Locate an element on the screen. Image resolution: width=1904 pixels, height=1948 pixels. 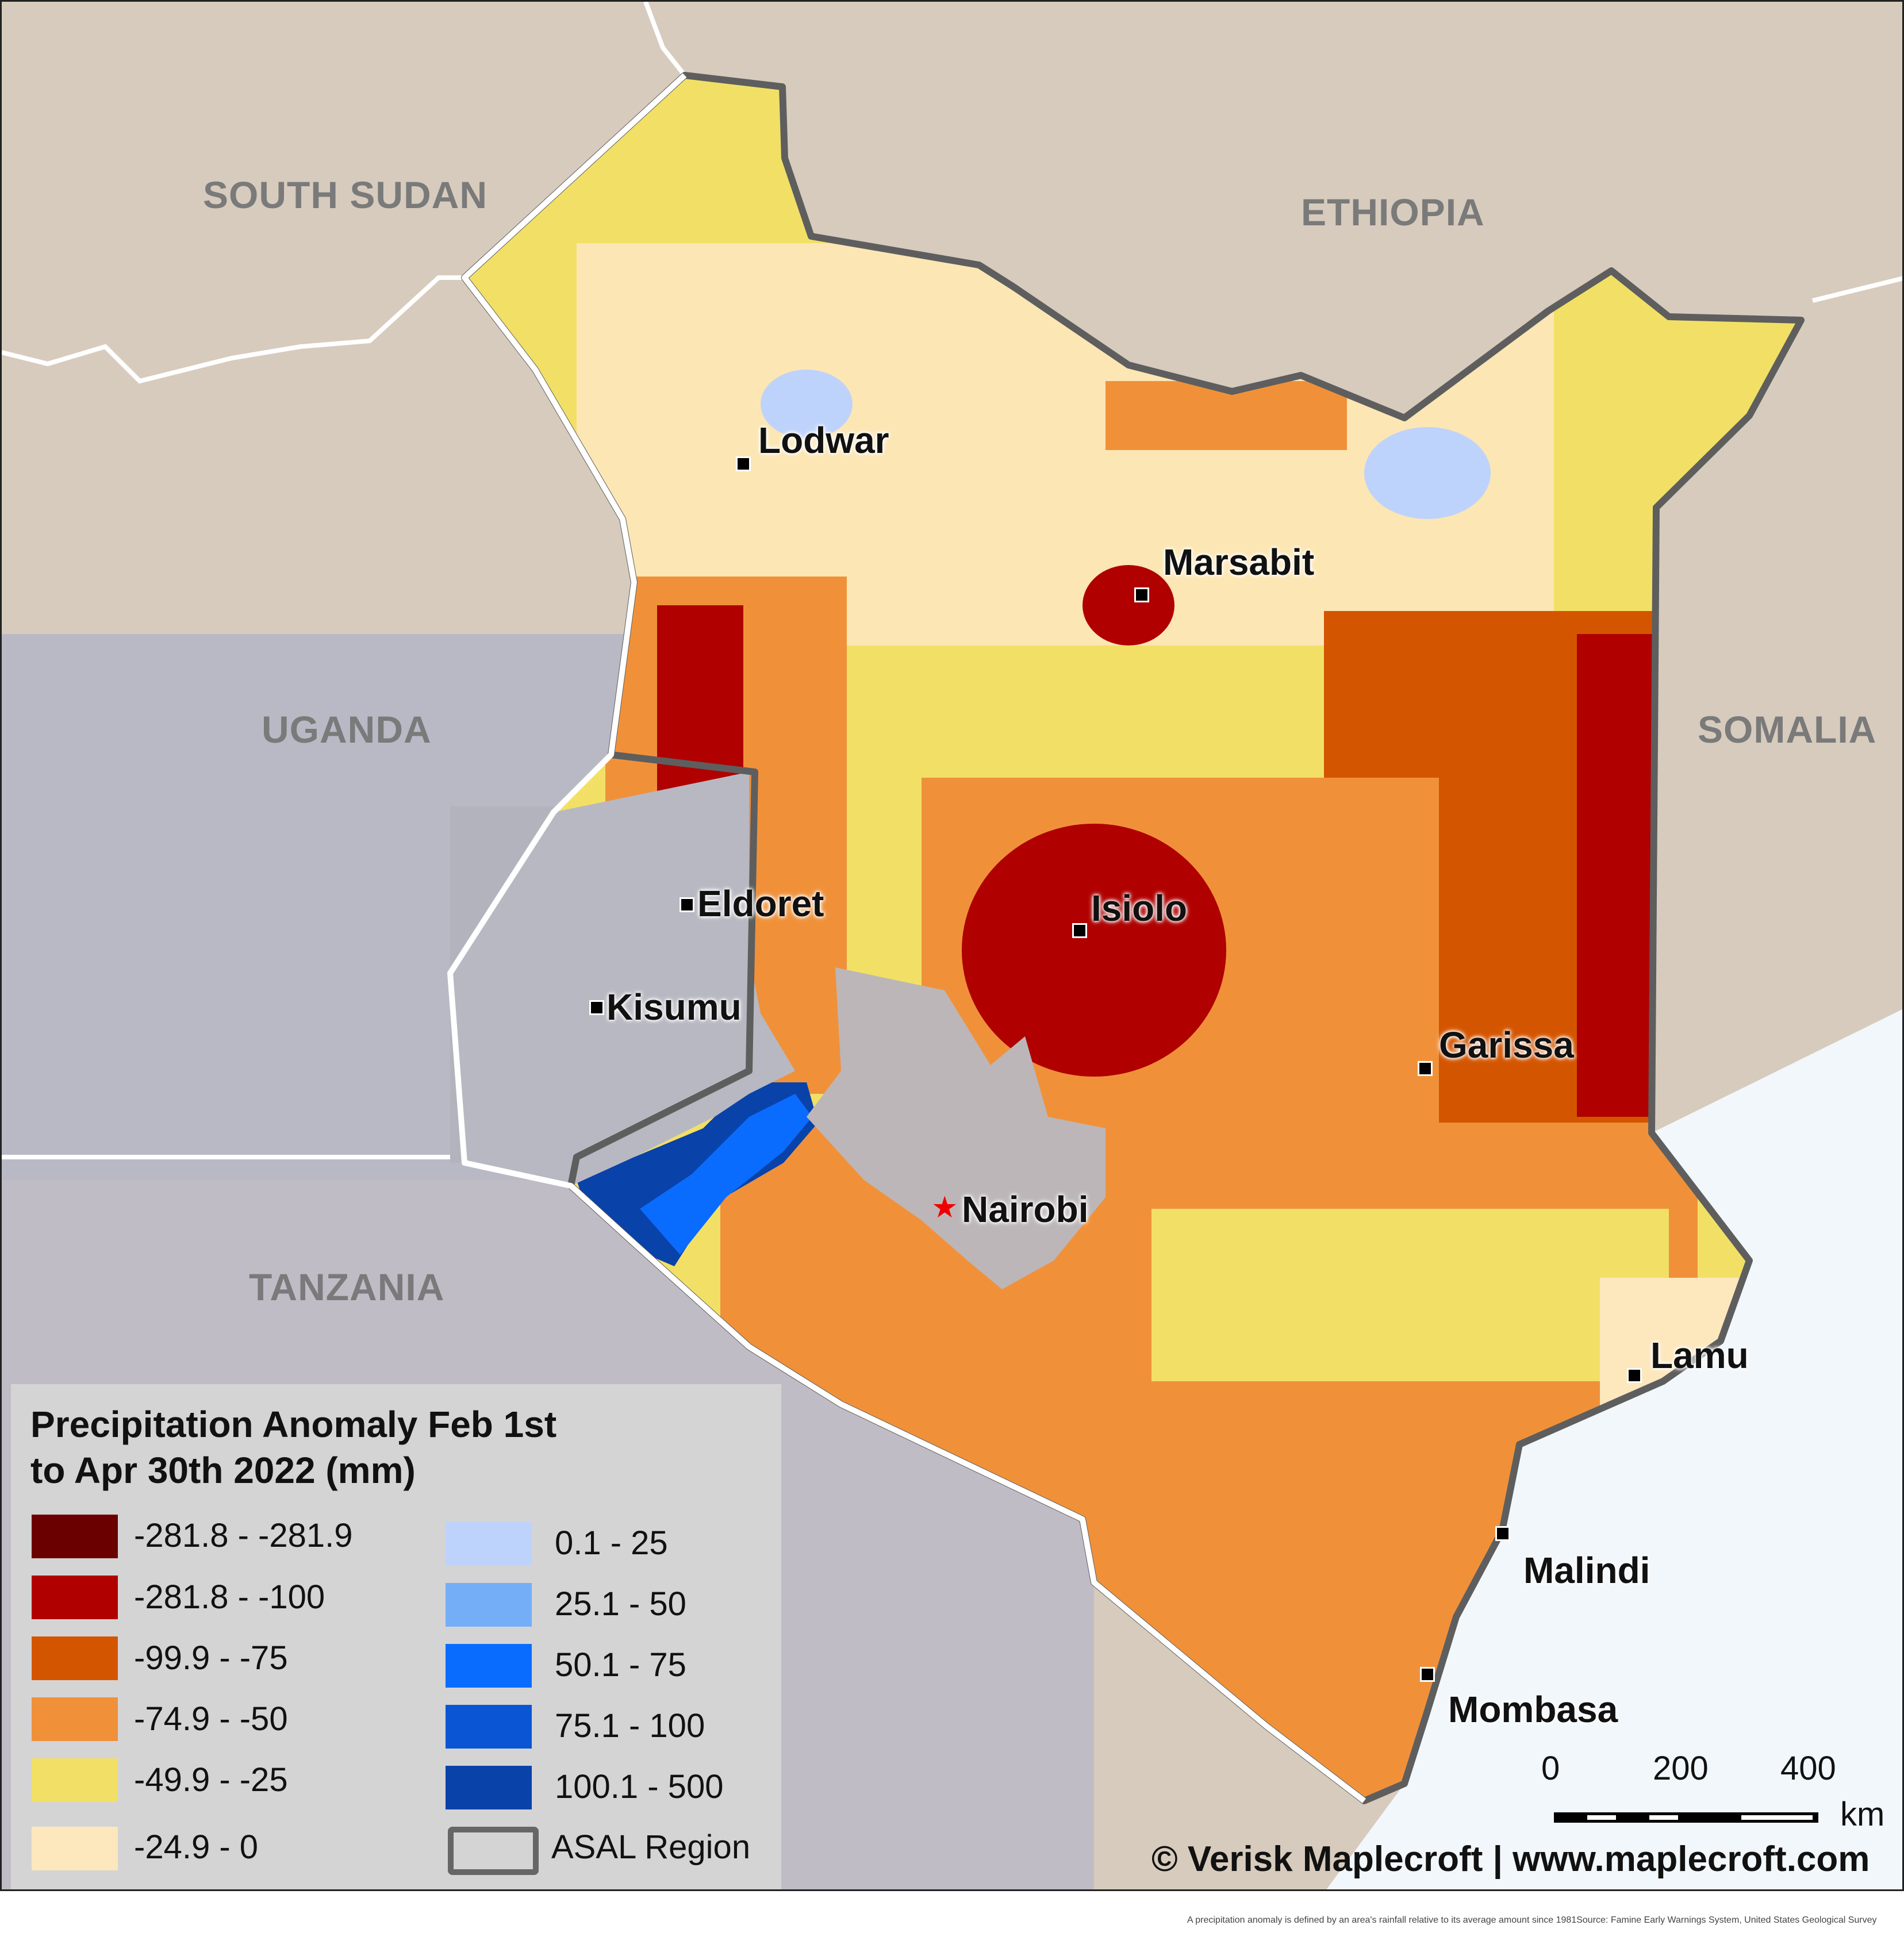
scale-bar-graphic is located at coordinates (1686, 1817).